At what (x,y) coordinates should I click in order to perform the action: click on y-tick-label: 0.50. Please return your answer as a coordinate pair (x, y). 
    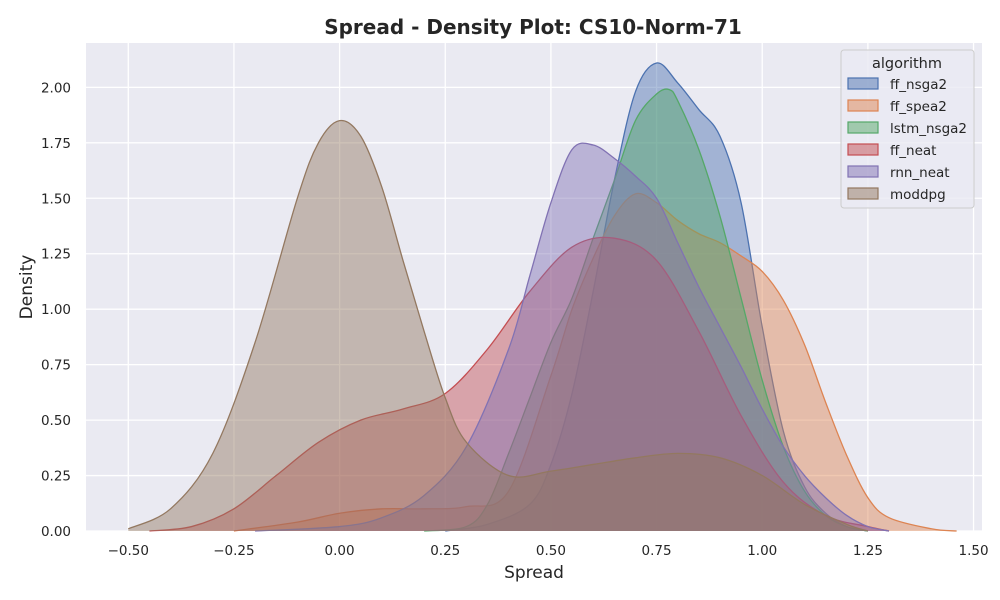
    Looking at the image, I should click on (56, 421).